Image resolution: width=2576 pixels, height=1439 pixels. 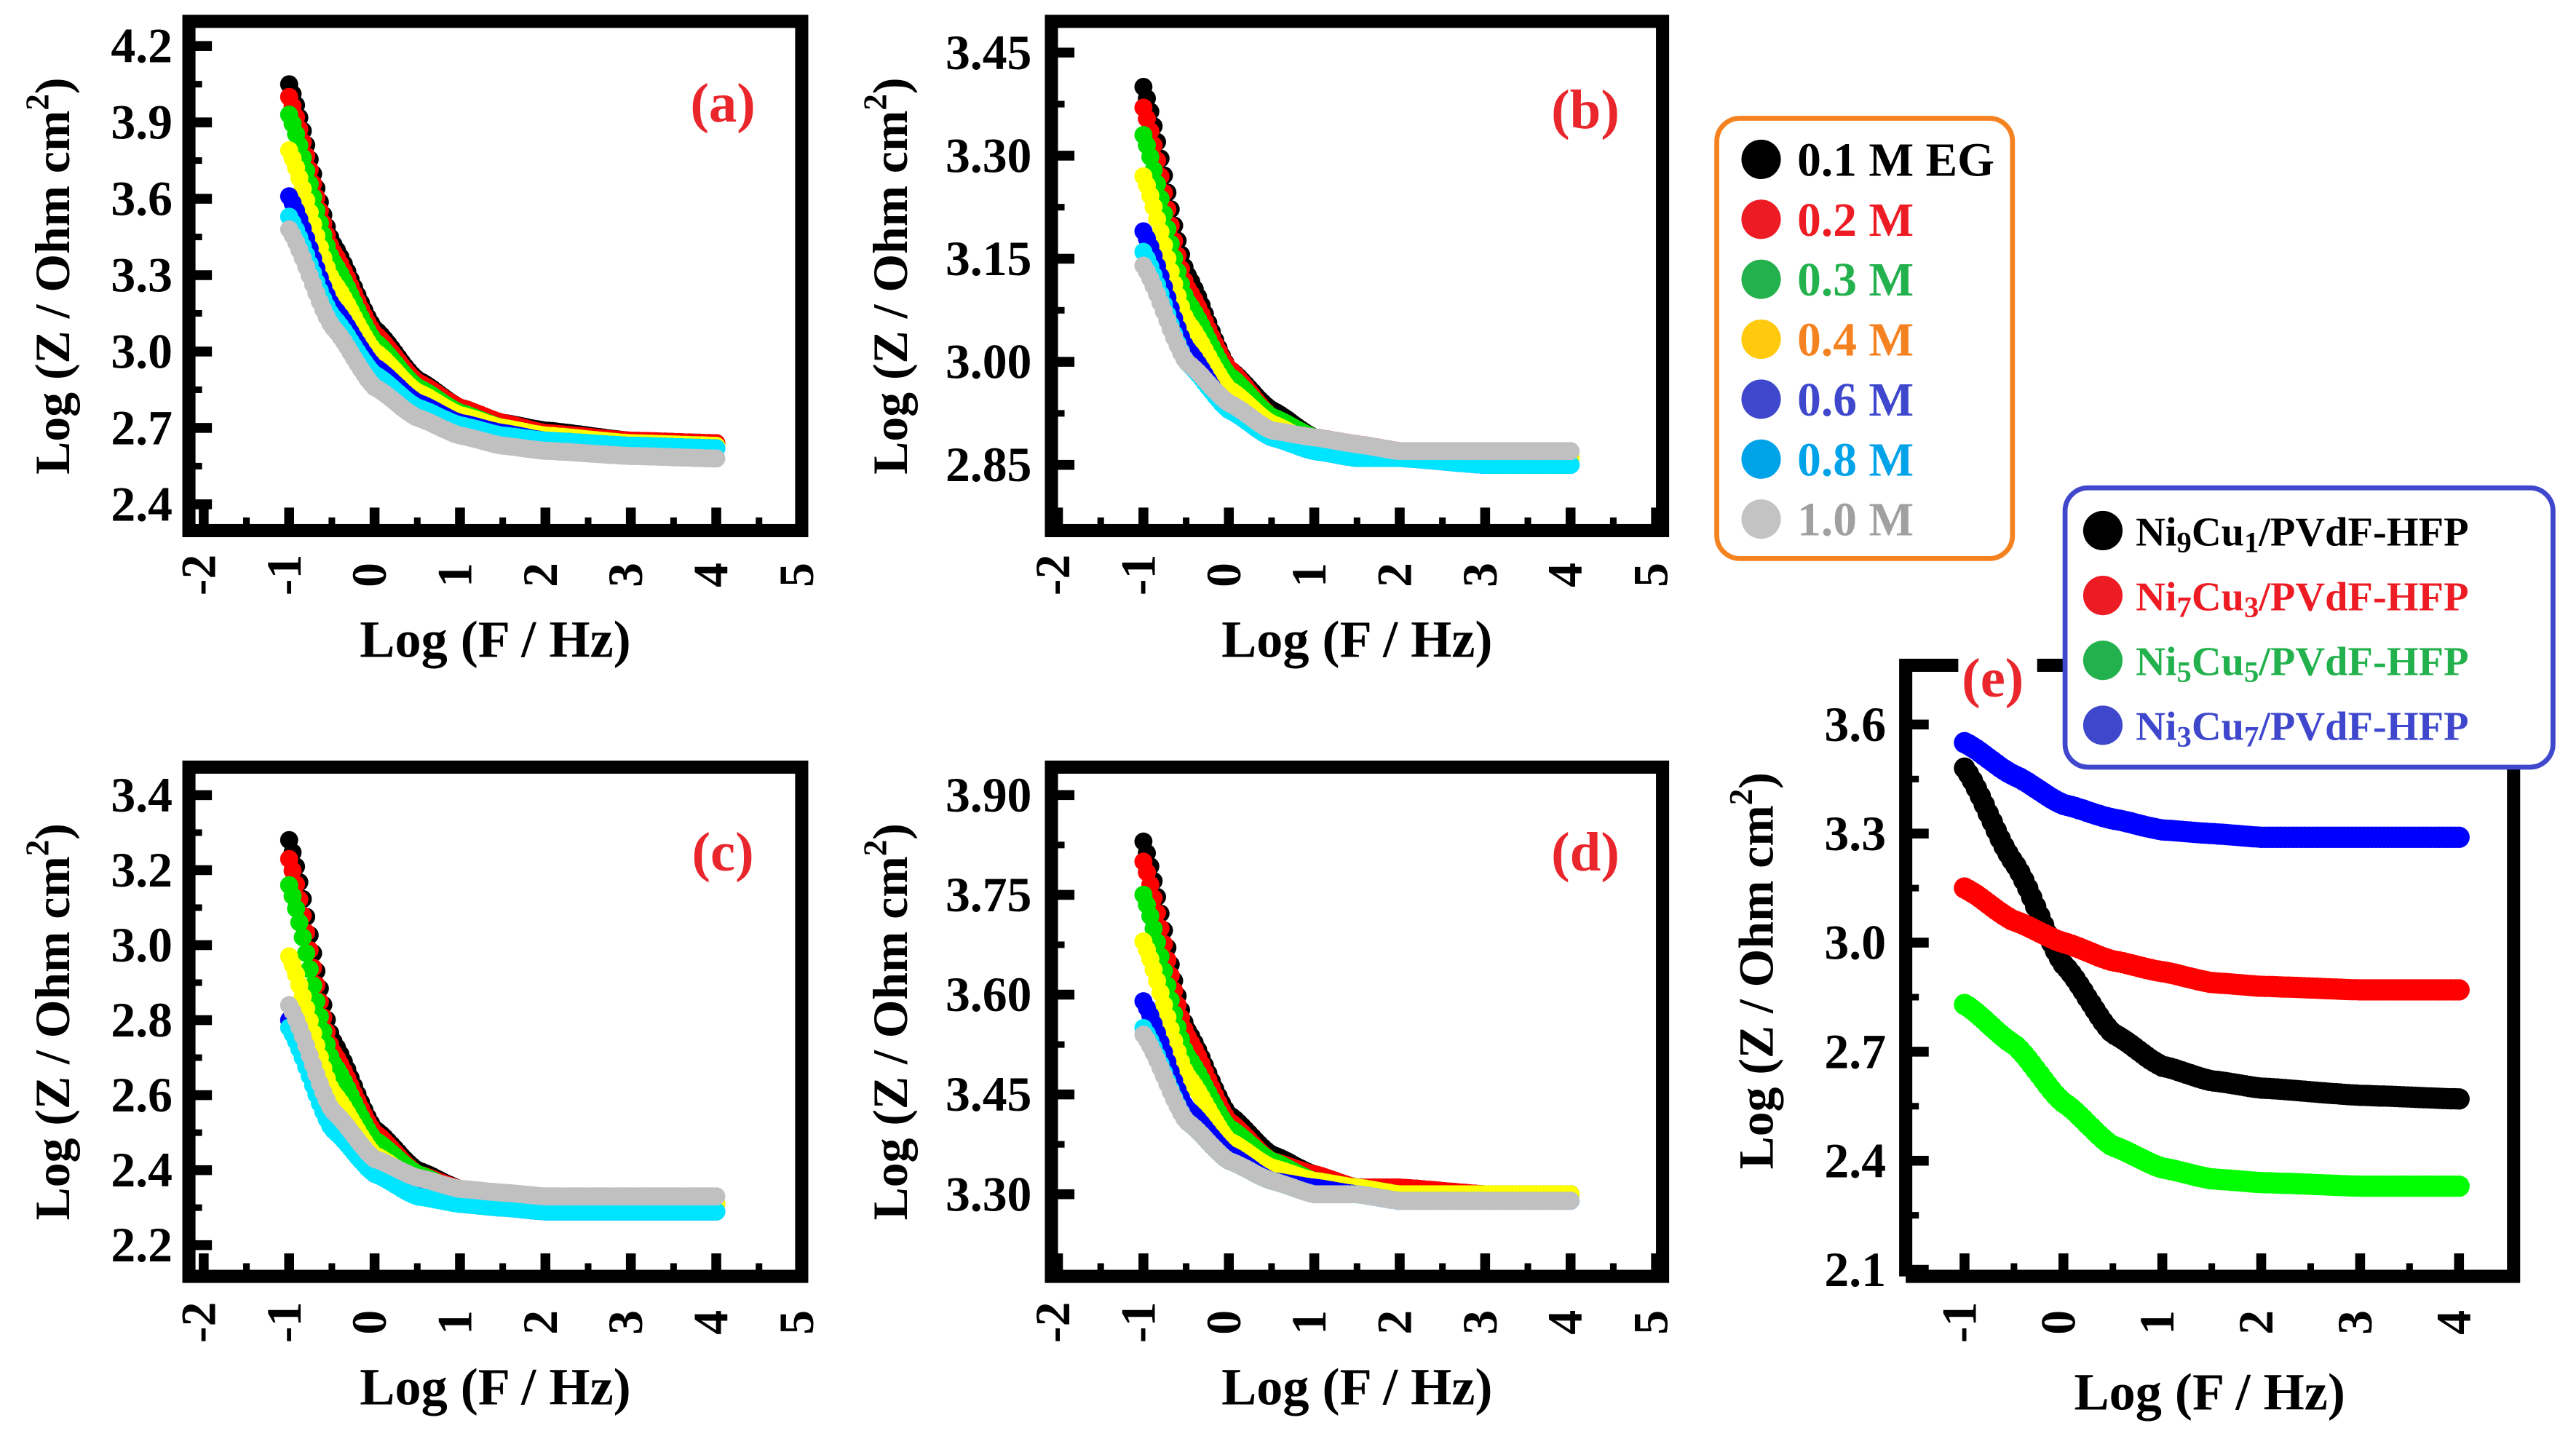 I want to click on y-tick-label: 3.6, so click(x=1855, y=724).